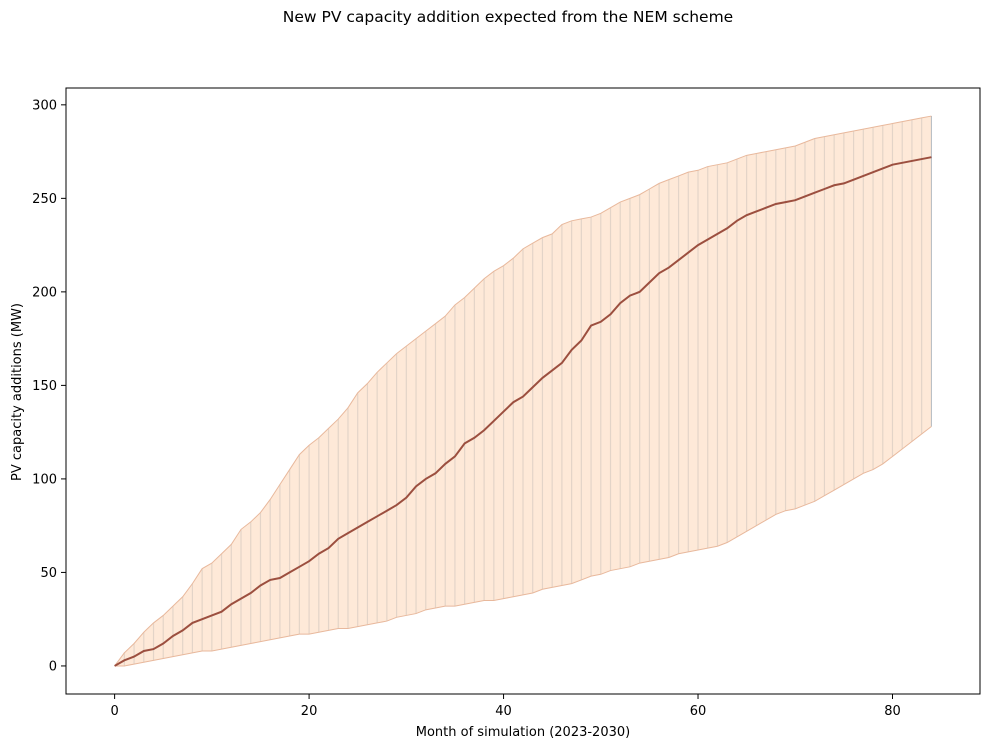 This screenshot has width=991, height=748. I want to click on y-tick-label: 250, so click(44, 199).